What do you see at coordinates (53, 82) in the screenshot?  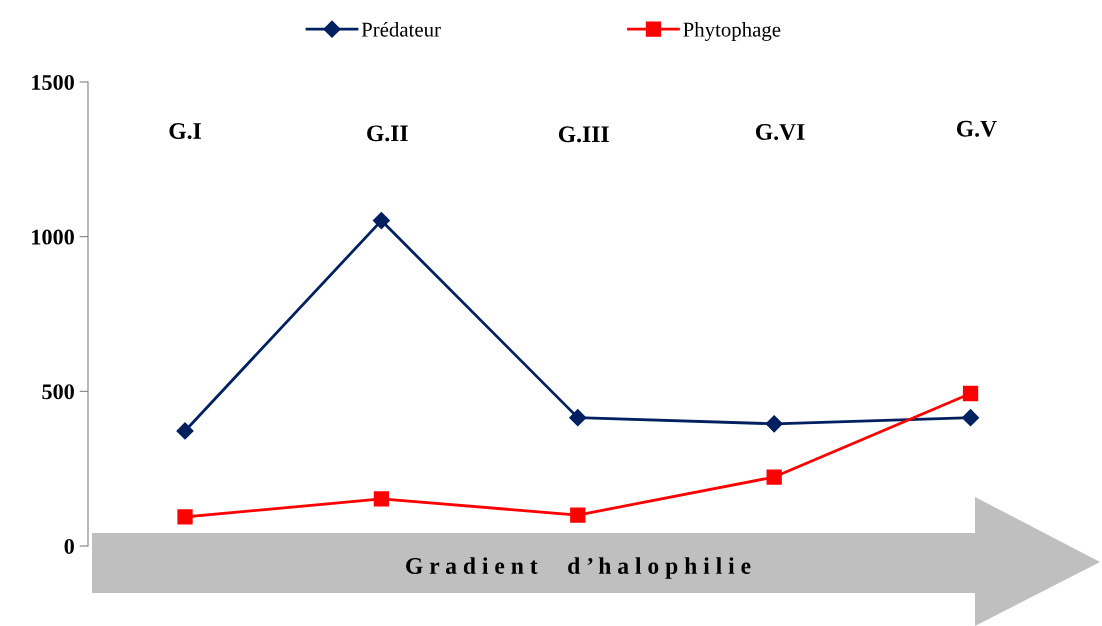 I see `y-tick-label: 1500` at bounding box center [53, 82].